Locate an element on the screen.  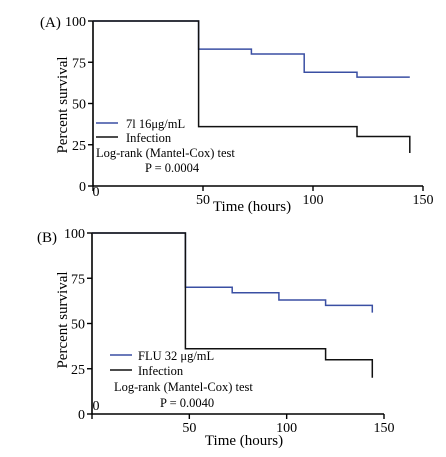
panel-b-label: (B) is located at coordinates (47, 238).